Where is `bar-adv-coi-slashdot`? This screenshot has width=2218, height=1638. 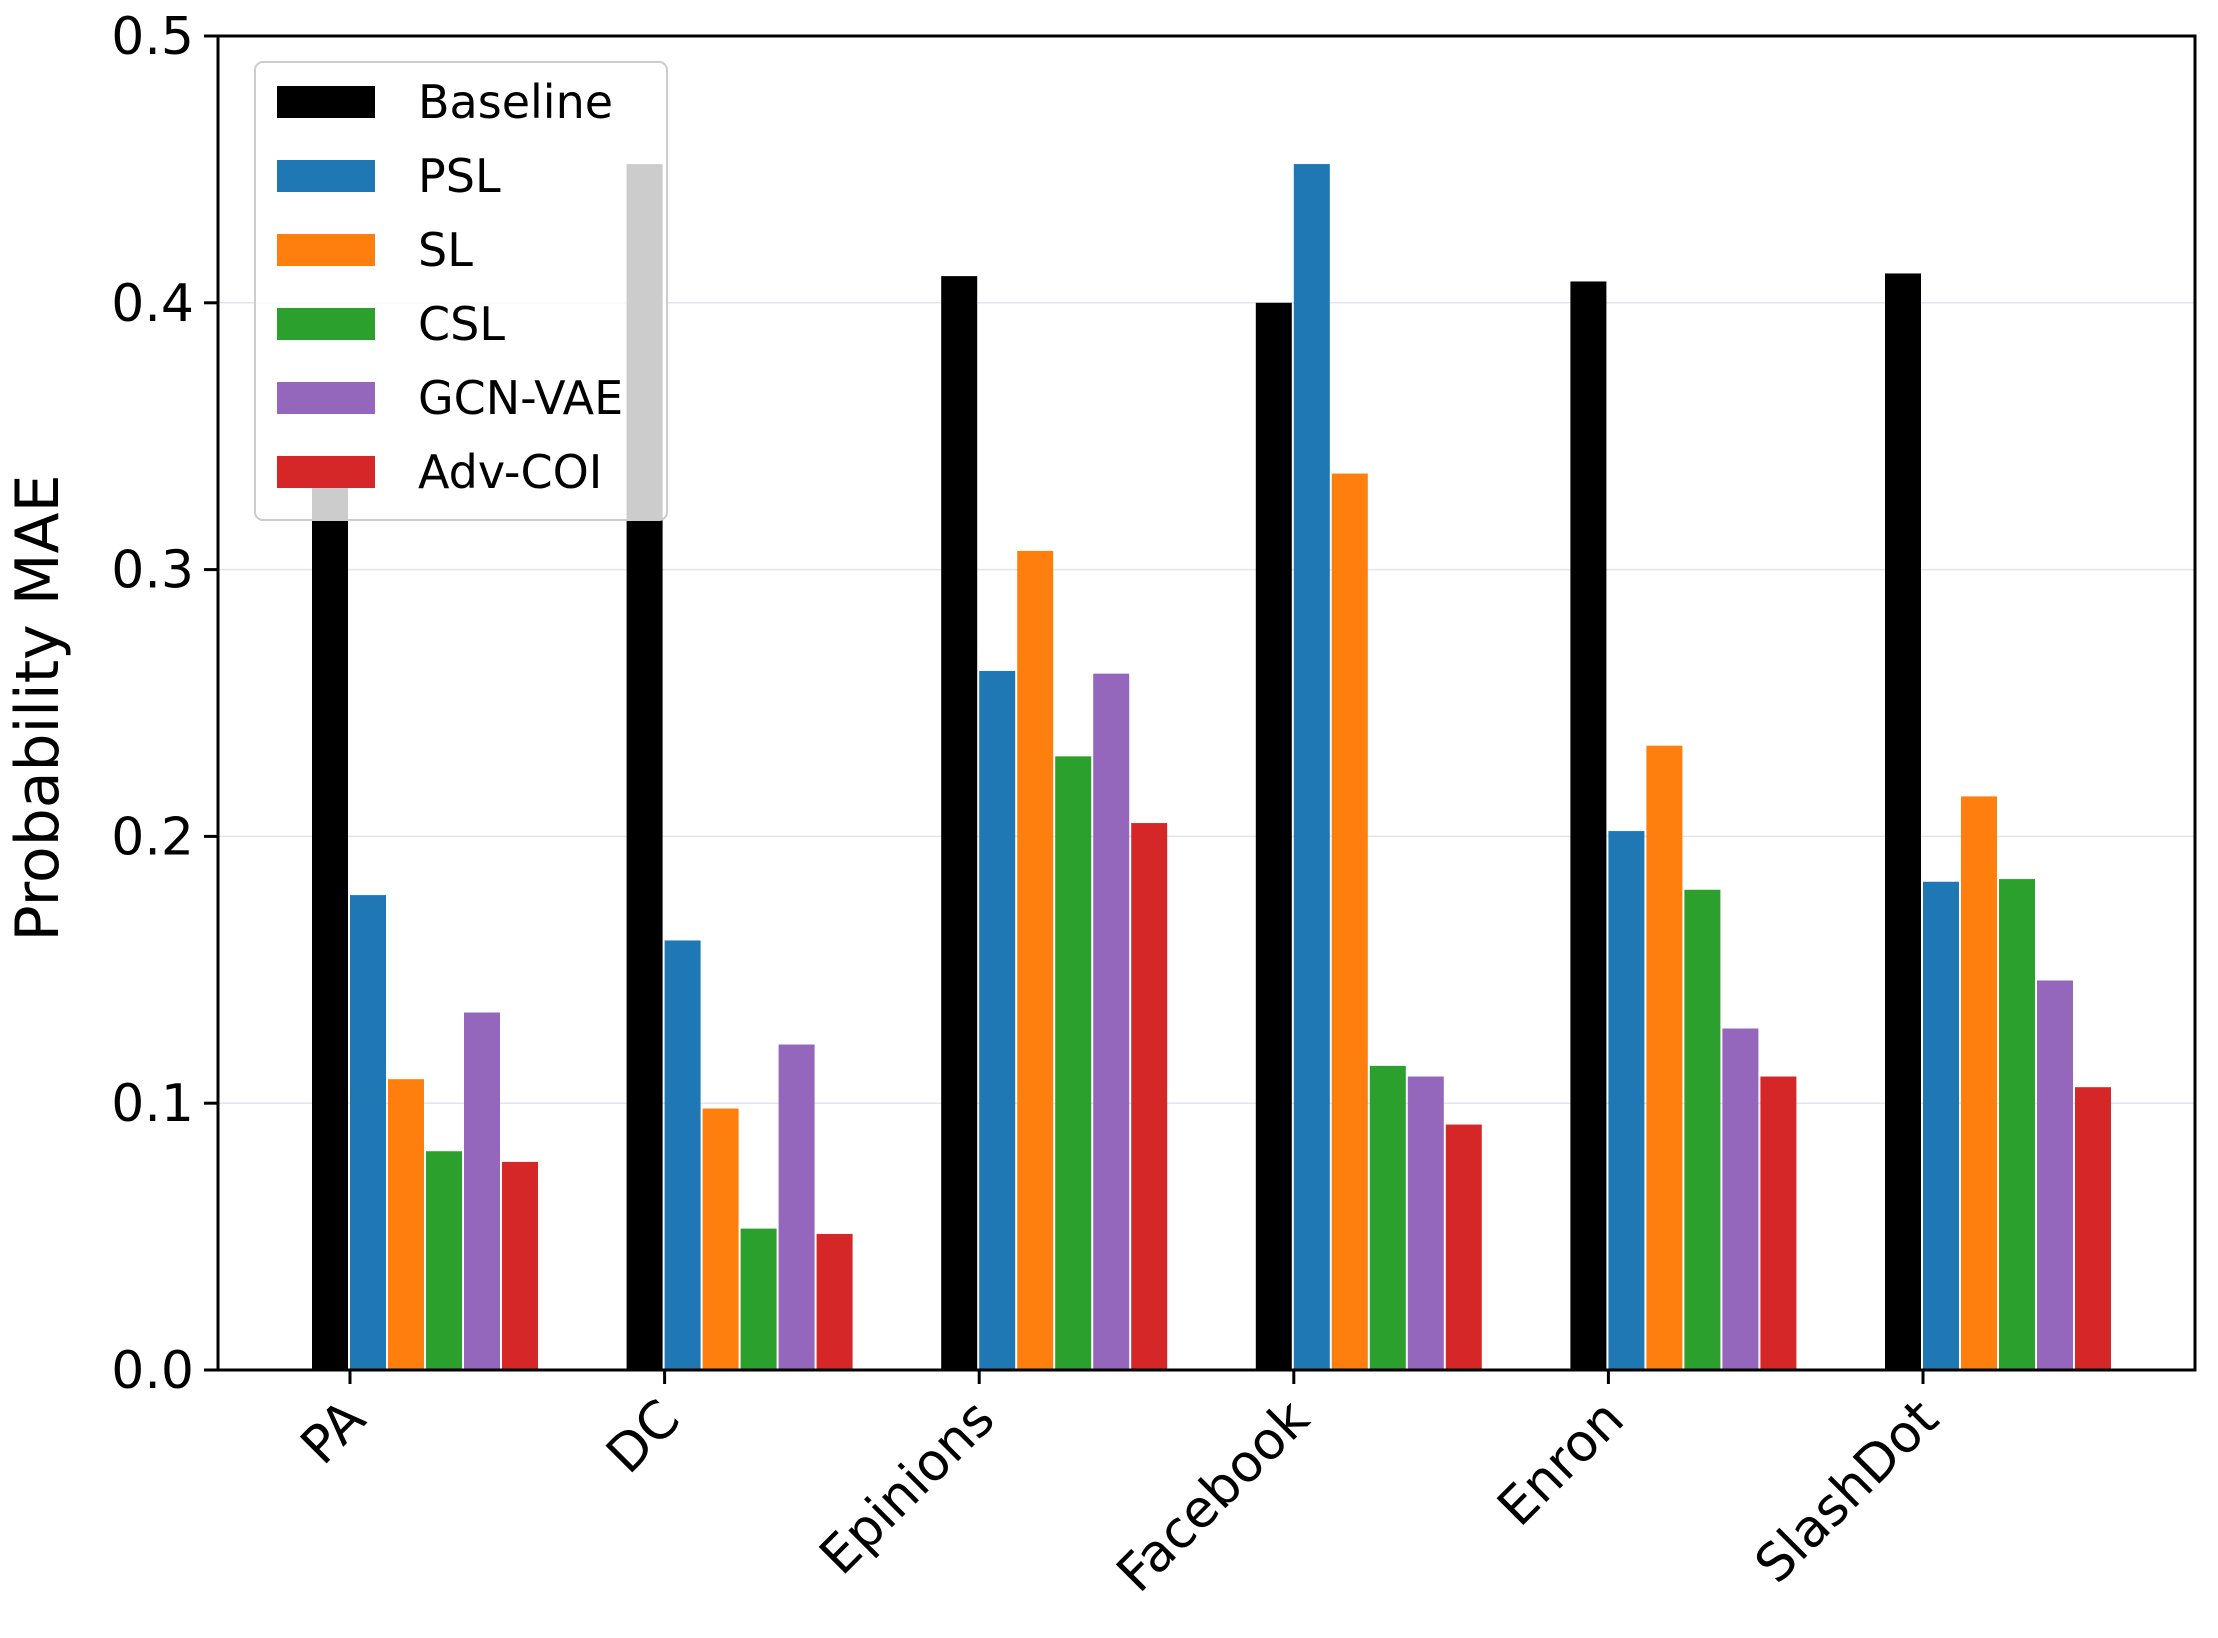 bar-adv-coi-slashdot is located at coordinates (2093, 1228).